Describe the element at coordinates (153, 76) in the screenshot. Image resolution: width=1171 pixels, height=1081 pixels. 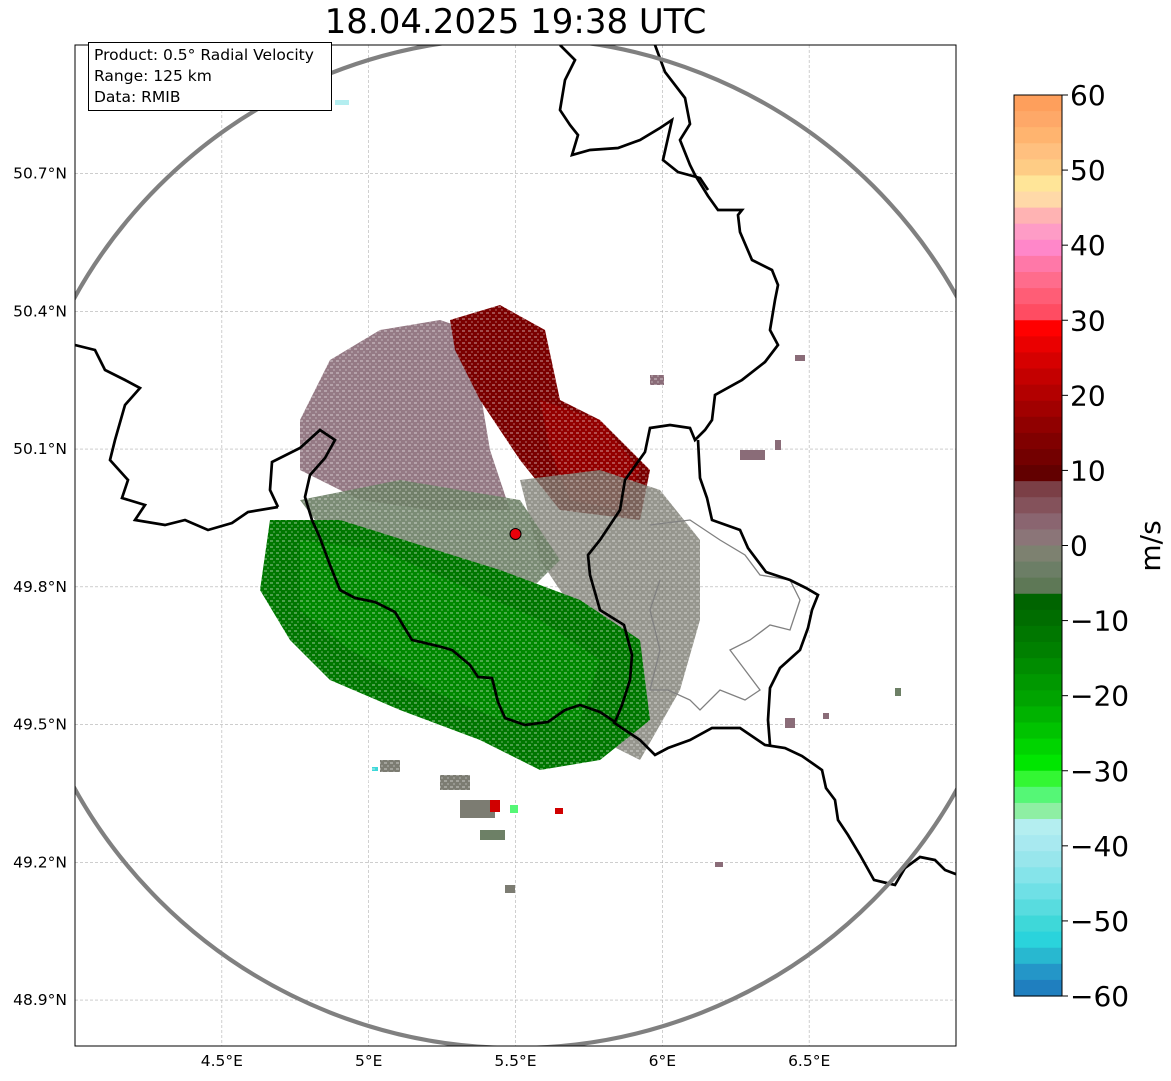
I see `info-range: Range: 125 km` at that location.